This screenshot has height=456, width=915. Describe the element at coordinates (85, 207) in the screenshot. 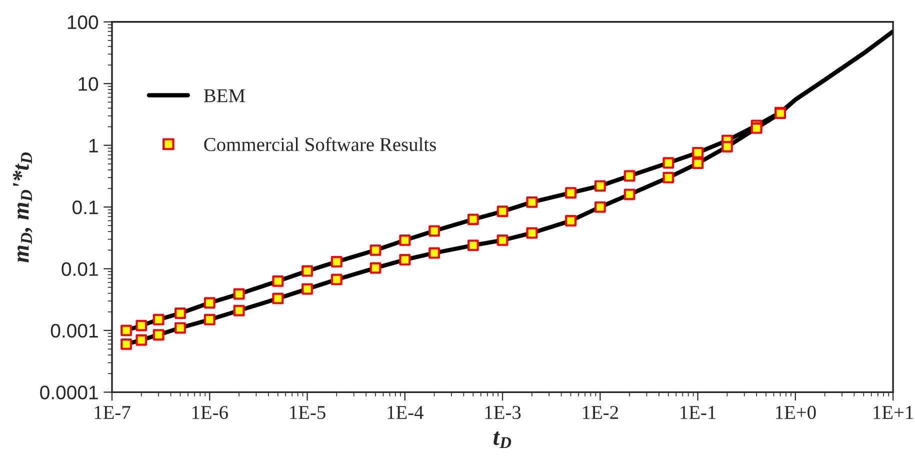

I see `y-tick-label: 0.1` at that location.